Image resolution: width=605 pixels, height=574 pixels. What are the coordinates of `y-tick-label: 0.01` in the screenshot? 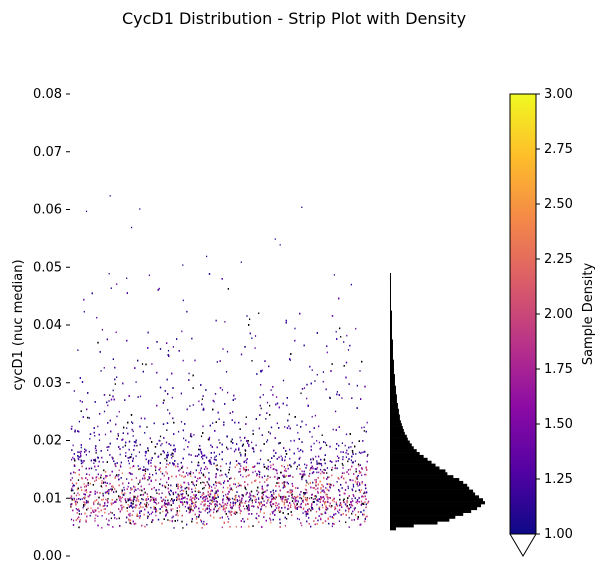 It's located at (47, 498).